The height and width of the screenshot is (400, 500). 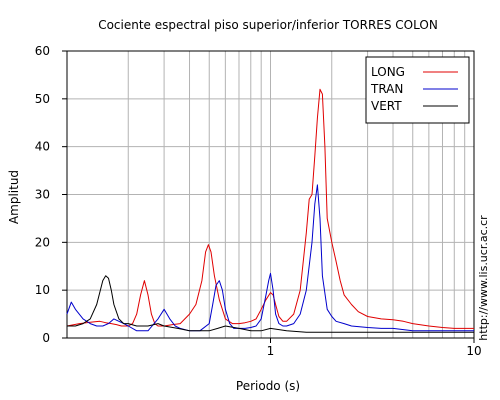 I want to click on y-axis-label: Amplitud, so click(x=14, y=197).